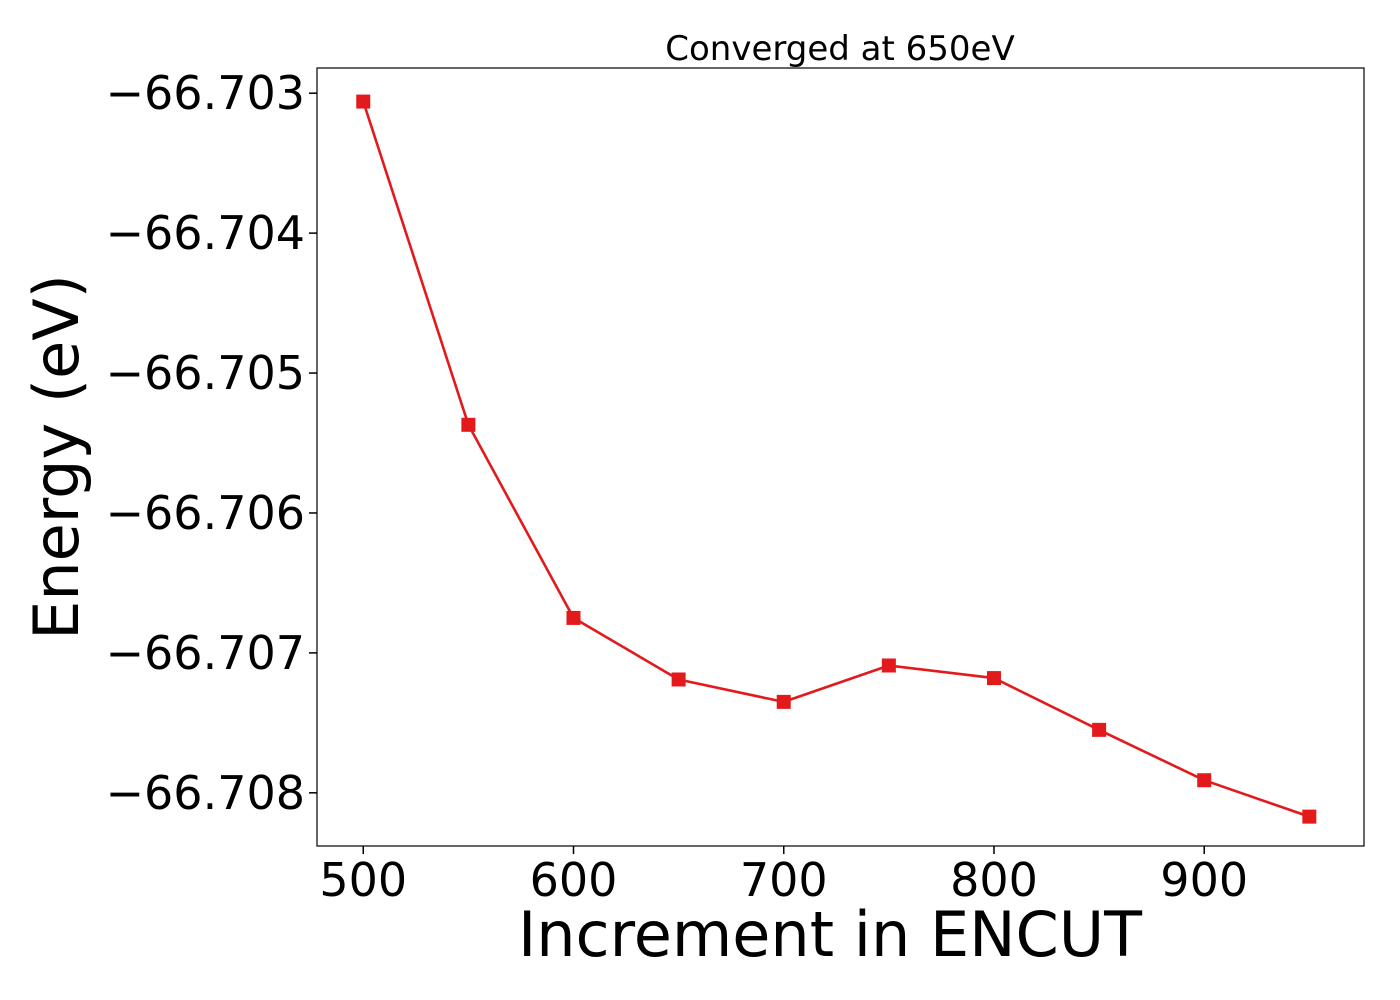 This screenshot has width=1400, height=1000. What do you see at coordinates (56, 457) in the screenshot?
I see `y-axis-label: Energy (eV)` at bounding box center [56, 457].